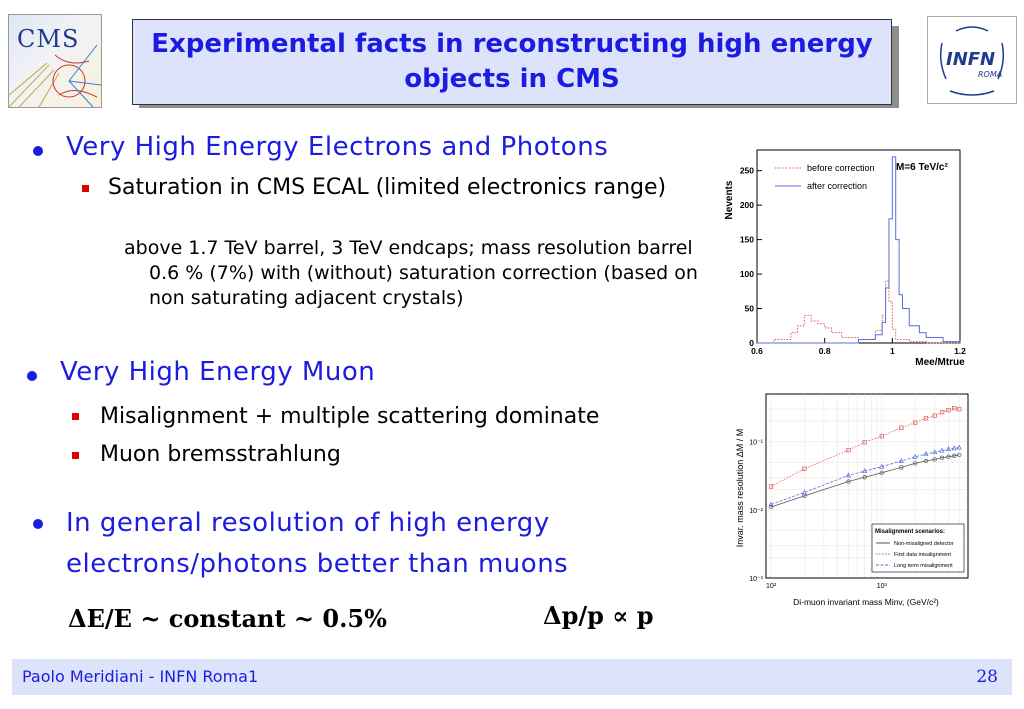 The height and width of the screenshot is (709, 1024). I want to click on infn-logo-text: INFN, so click(971, 59).